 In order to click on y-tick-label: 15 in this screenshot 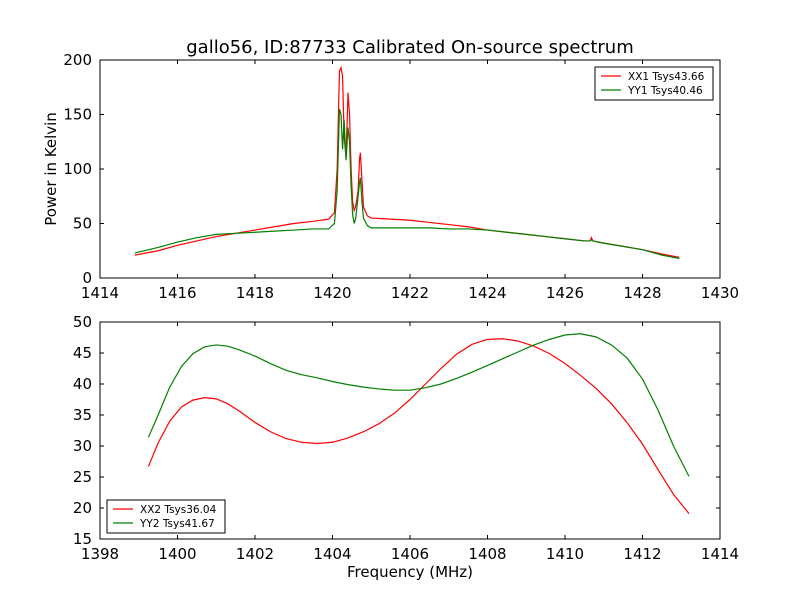, I will do `click(82, 539)`.